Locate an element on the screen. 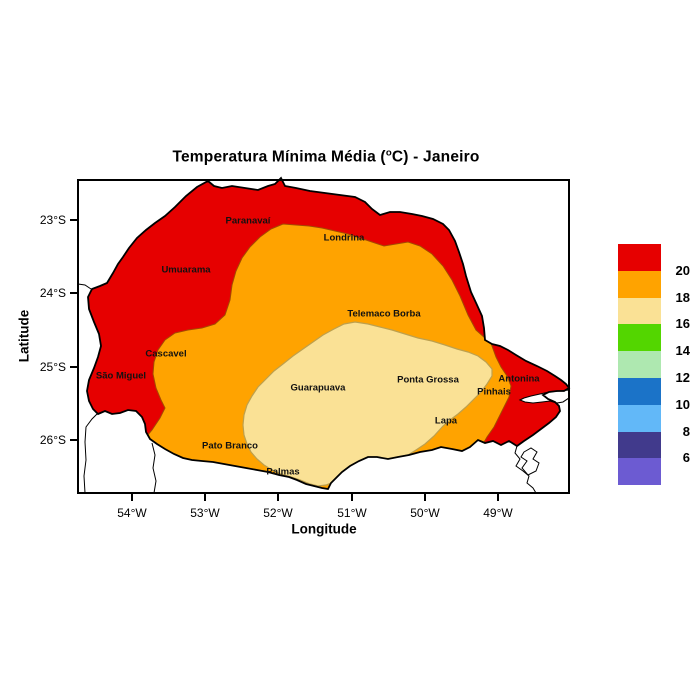 The image size is (700, 700). x-tick-label: 53°W is located at coordinates (205, 513).